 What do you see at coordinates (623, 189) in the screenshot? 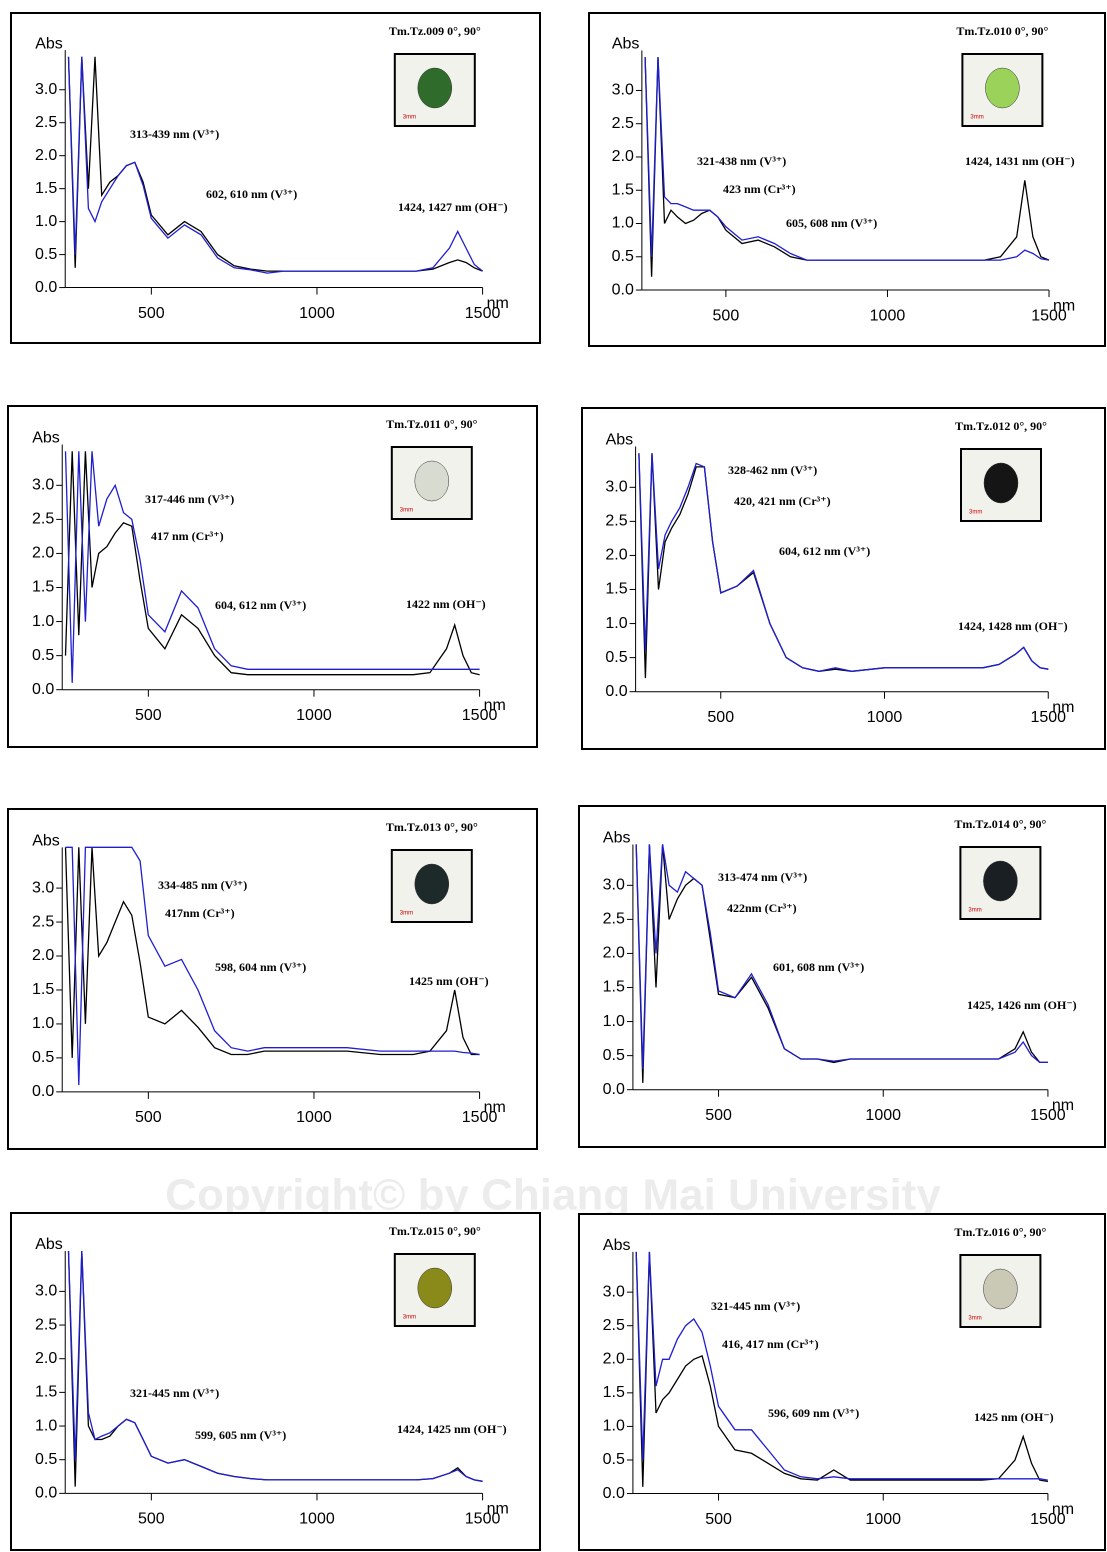
I see `y-tick-label: 1.5` at bounding box center [623, 189].